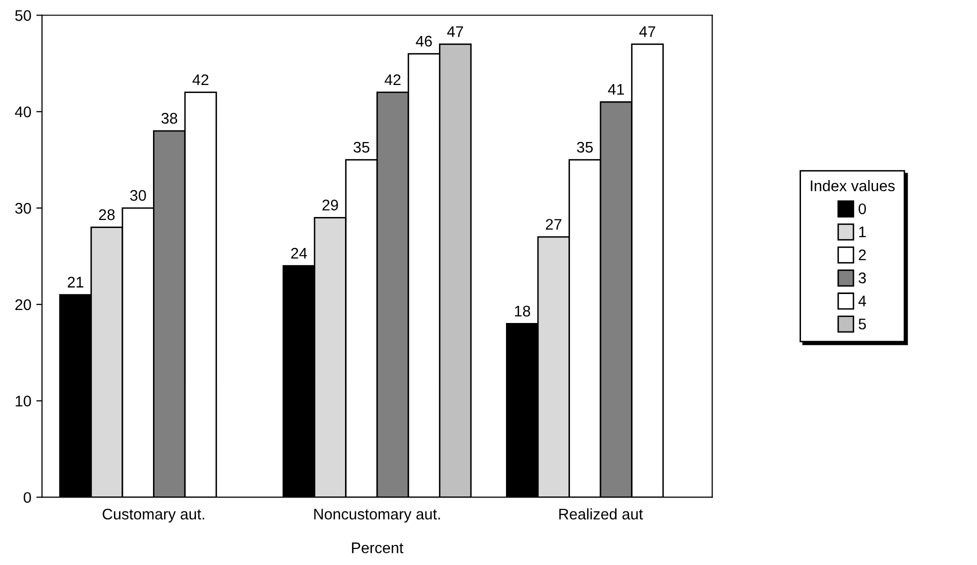  I want to click on data-label: 28, so click(107, 214).